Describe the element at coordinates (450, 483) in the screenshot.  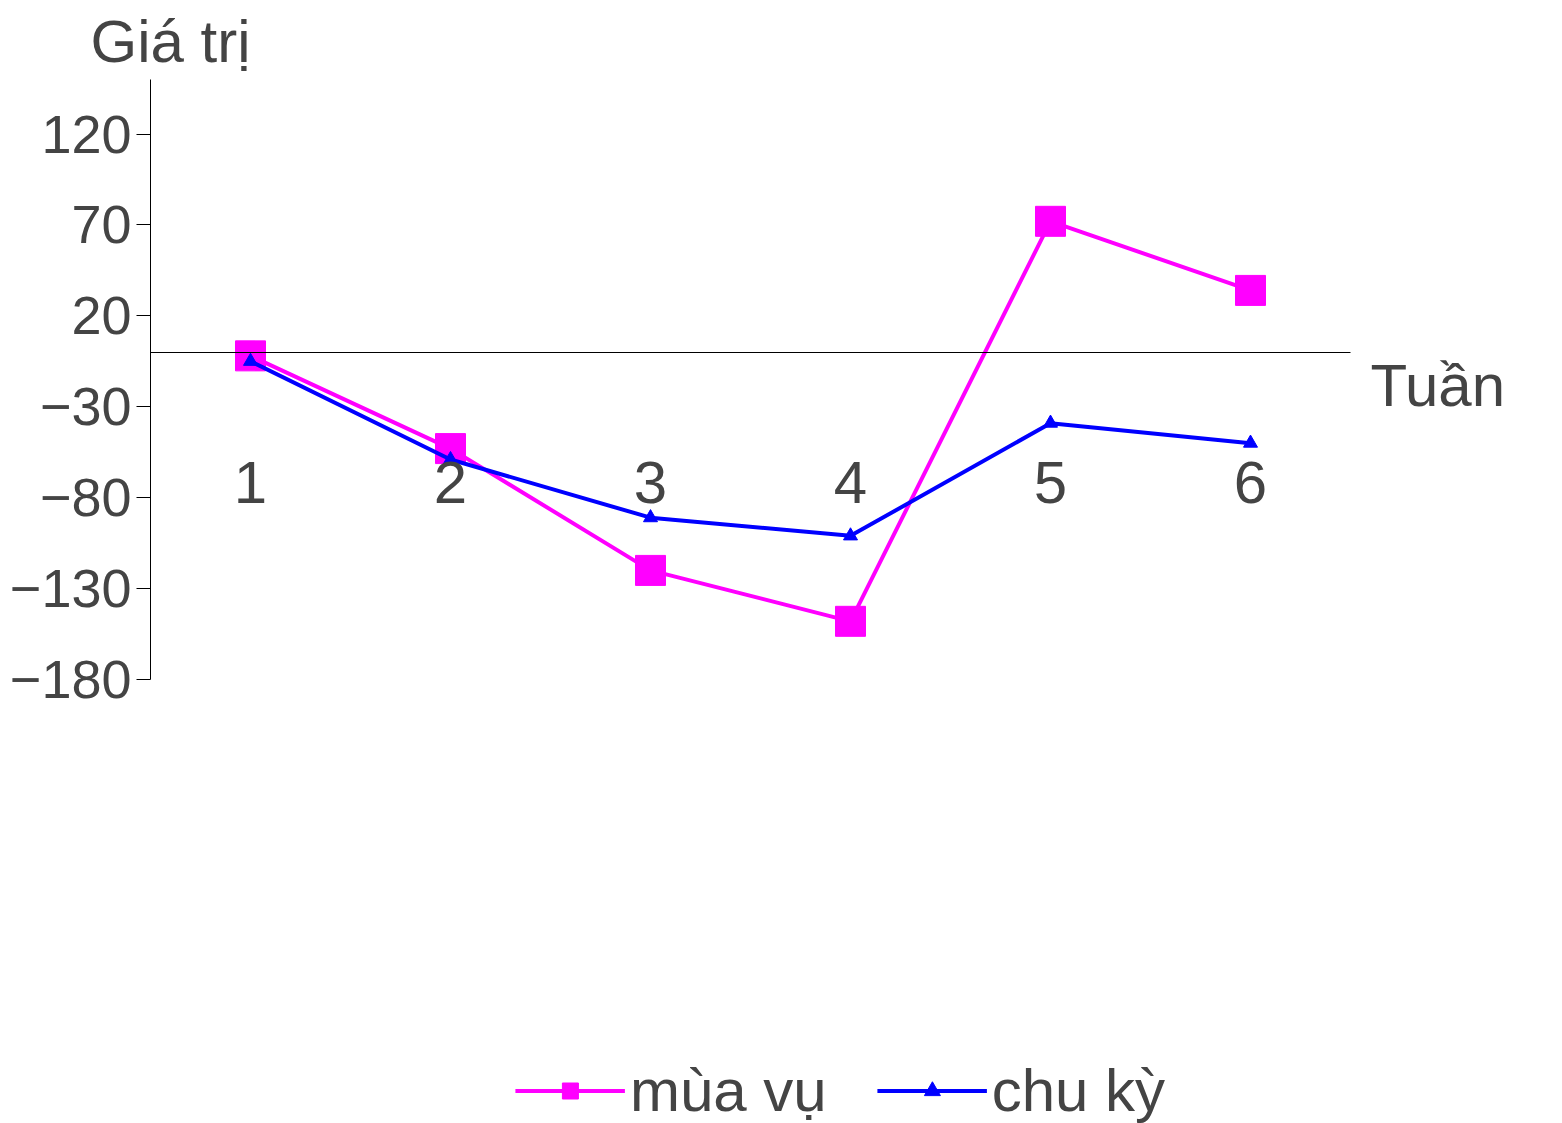
I see `x-tick-label: 2` at that location.